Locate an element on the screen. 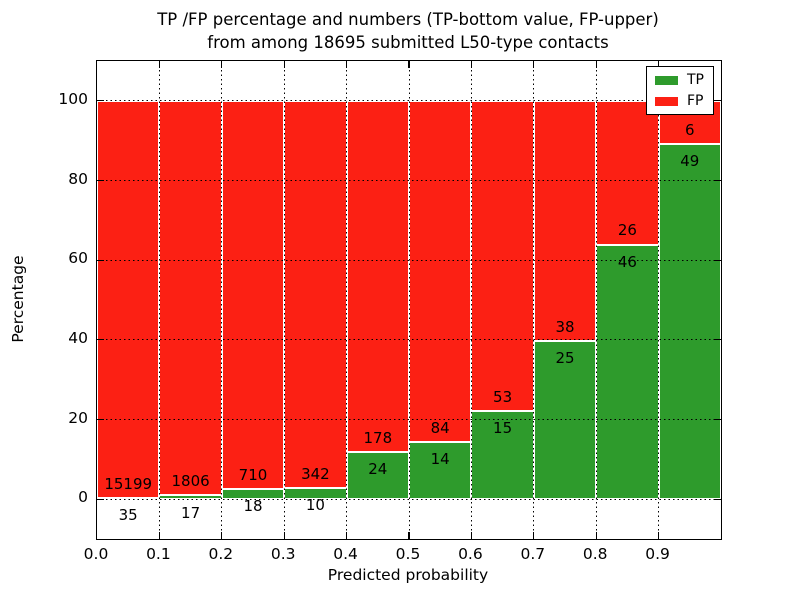  x-tick-label: 0.2 is located at coordinates (221, 554).